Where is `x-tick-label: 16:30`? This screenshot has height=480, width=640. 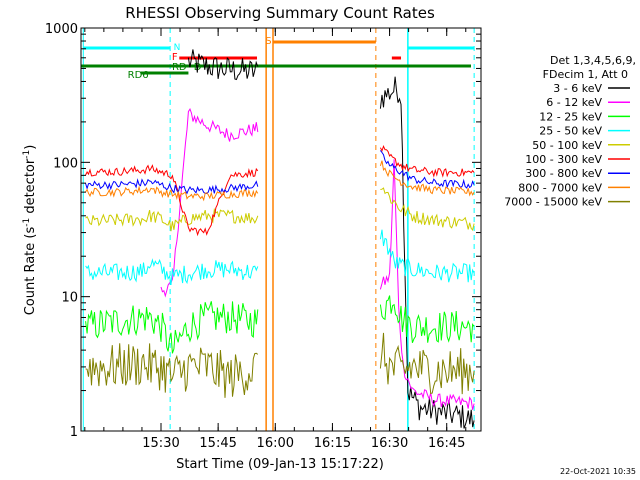 x-tick-label: 16:30 is located at coordinates (389, 443).